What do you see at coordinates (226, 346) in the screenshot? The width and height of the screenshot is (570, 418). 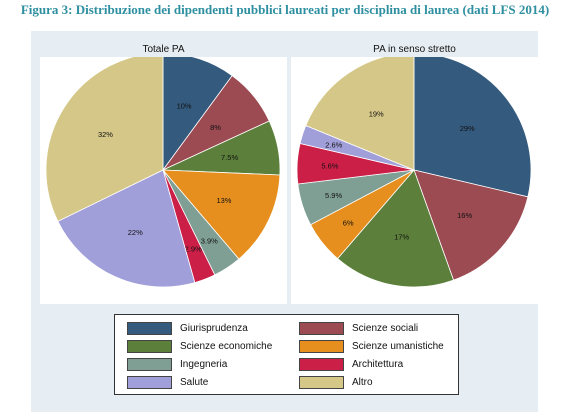 I see `legend-label: Scienze economiche` at bounding box center [226, 346].